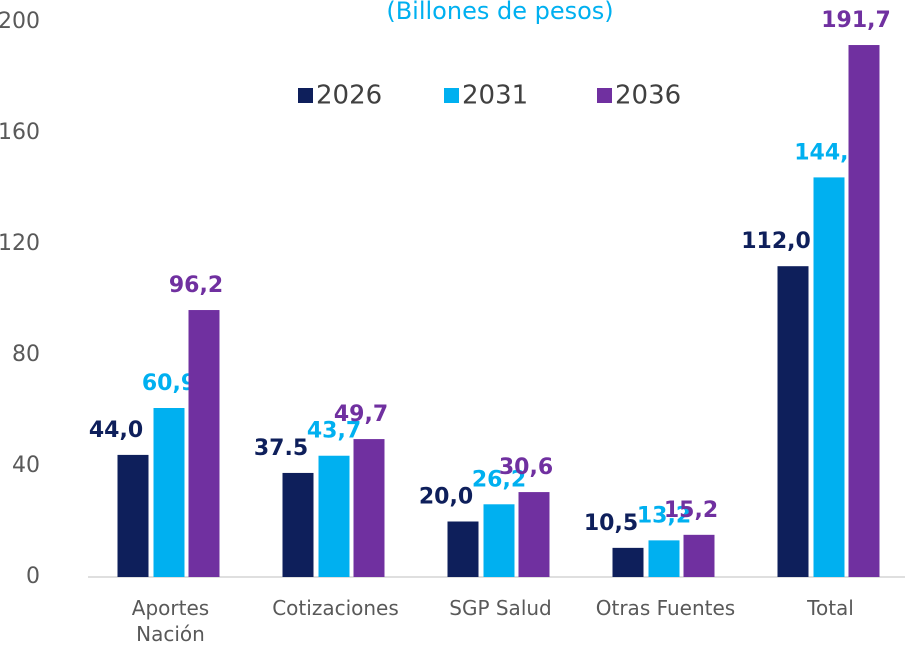  Describe the element at coordinates (334, 431) in the screenshot. I see `value-label: 43,7` at that location.